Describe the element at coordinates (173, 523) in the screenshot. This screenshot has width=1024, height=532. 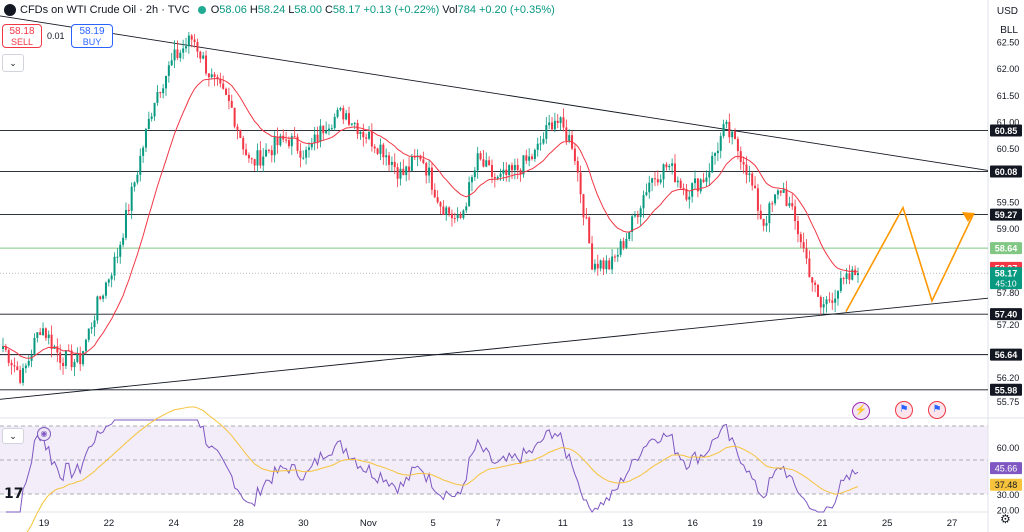
I see `time-tick-label: 24` at that location.